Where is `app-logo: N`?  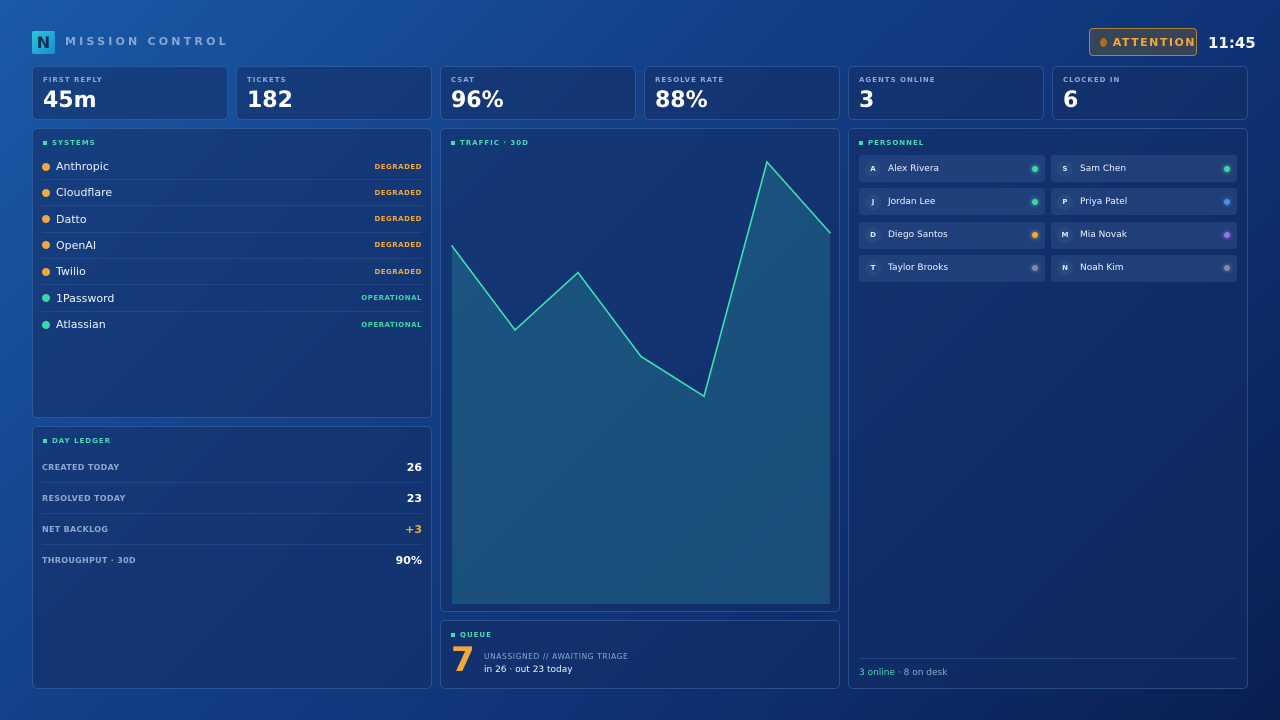
app-logo: N is located at coordinates (43, 42).